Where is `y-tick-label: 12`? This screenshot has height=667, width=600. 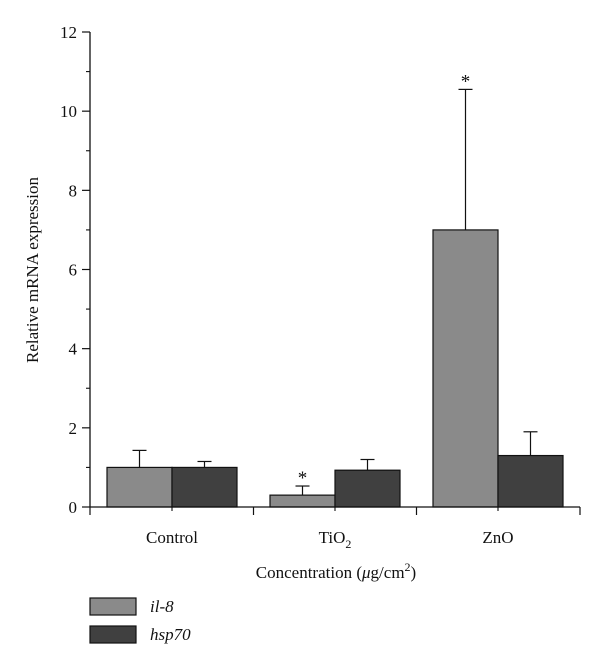
y-tick-label: 12 is located at coordinates (68, 32).